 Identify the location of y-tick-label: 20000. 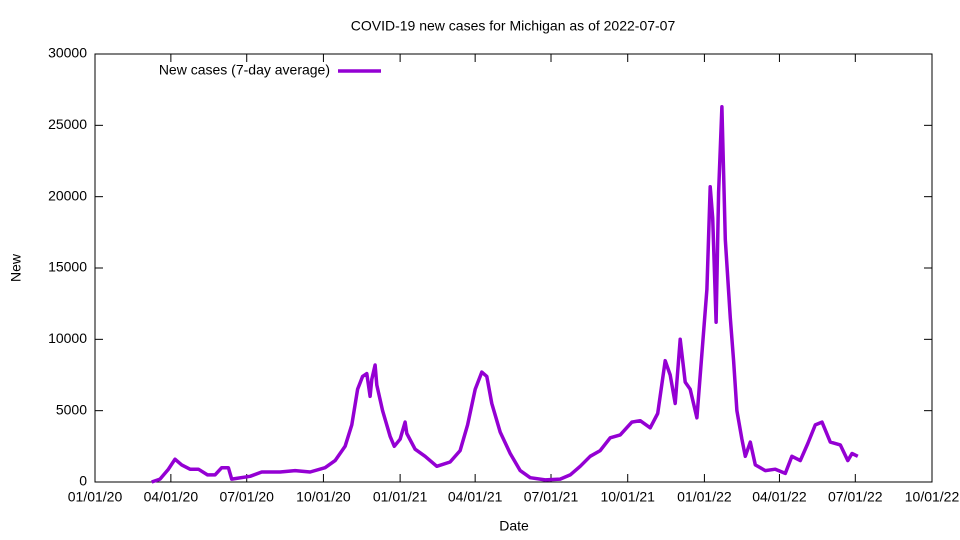
(67, 195).